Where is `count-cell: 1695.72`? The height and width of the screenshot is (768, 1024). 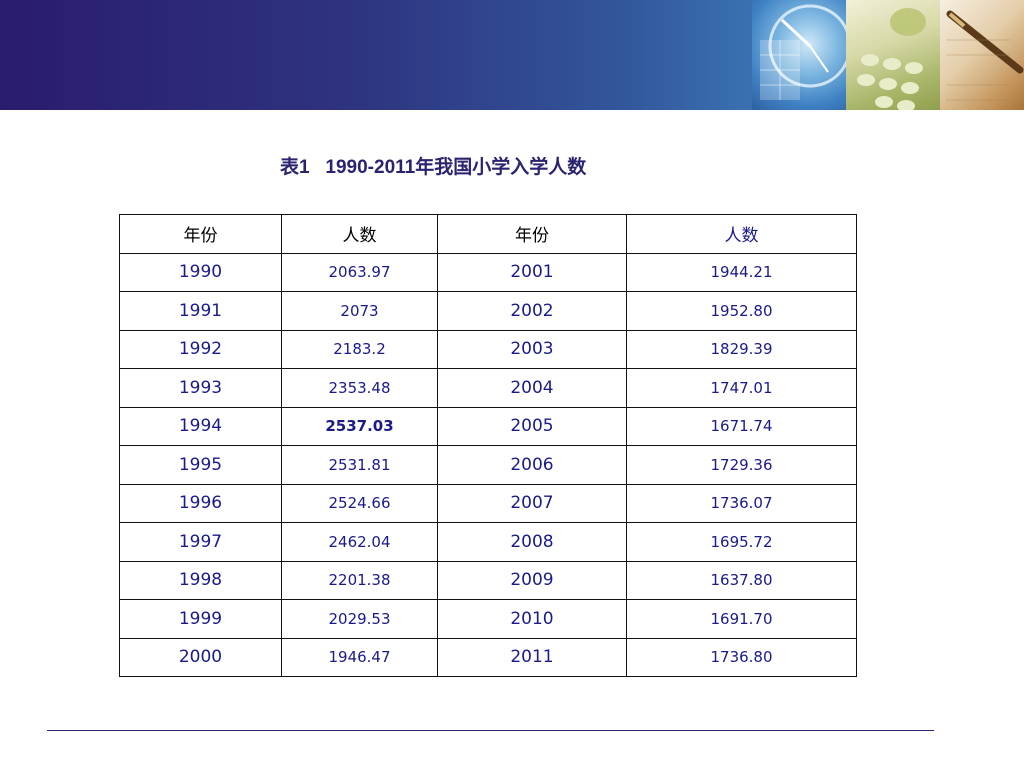 count-cell: 1695.72 is located at coordinates (741, 542).